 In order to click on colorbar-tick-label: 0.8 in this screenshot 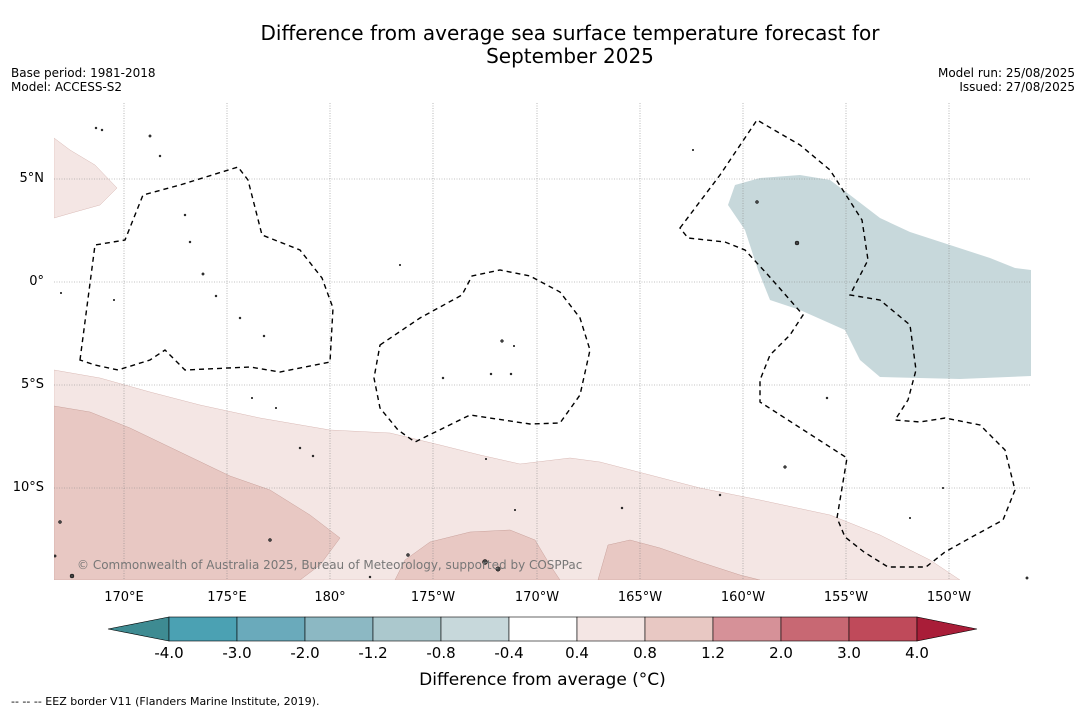, I will do `click(645, 653)`.